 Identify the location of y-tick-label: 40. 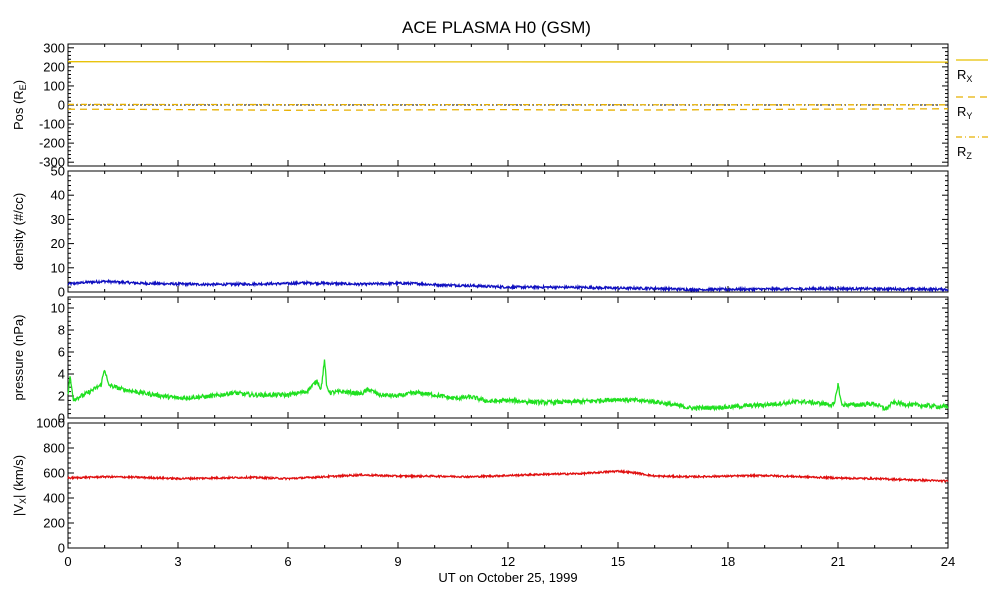
(58, 195).